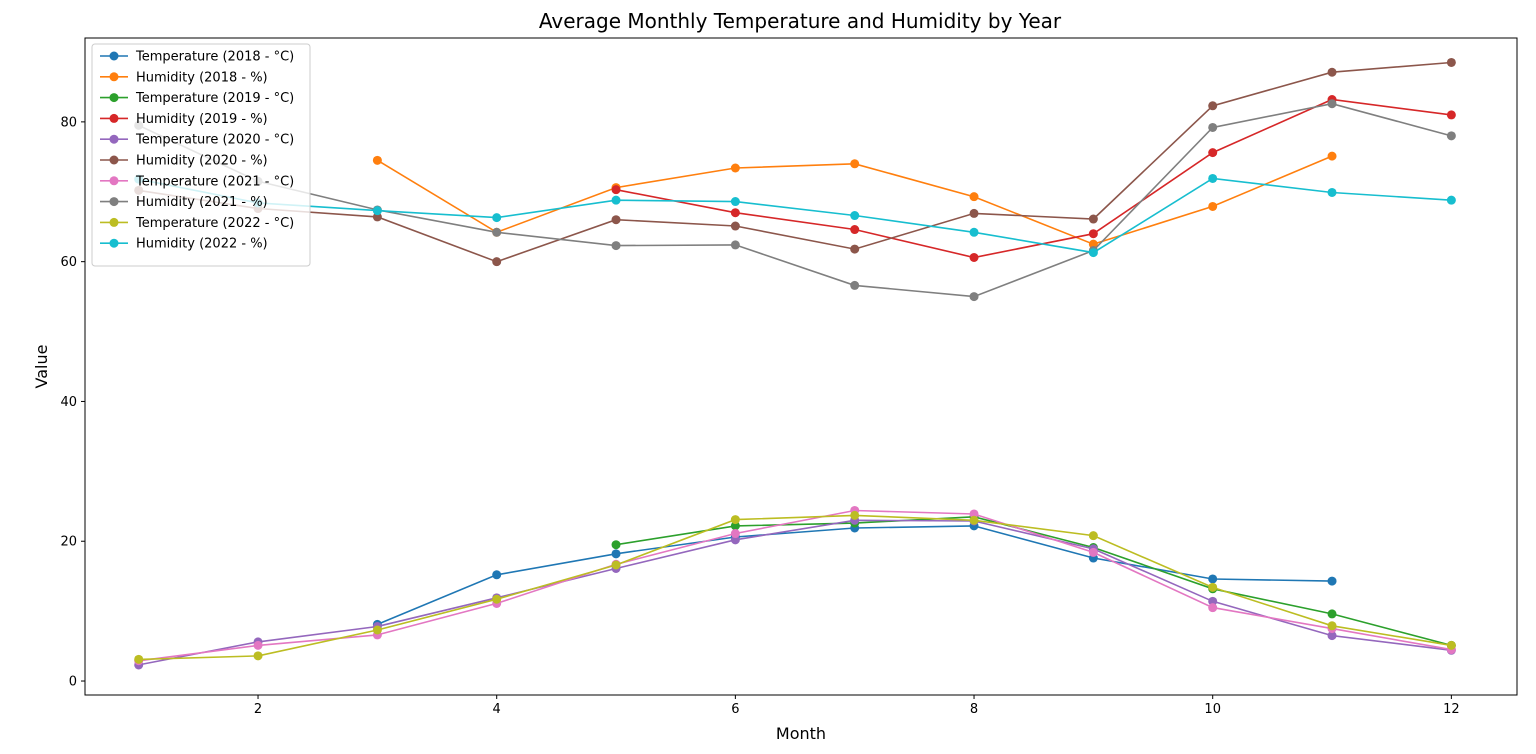 This screenshot has height=754, width=1536. I want to click on legend-label: Humidity (2022 - %), so click(202, 244).